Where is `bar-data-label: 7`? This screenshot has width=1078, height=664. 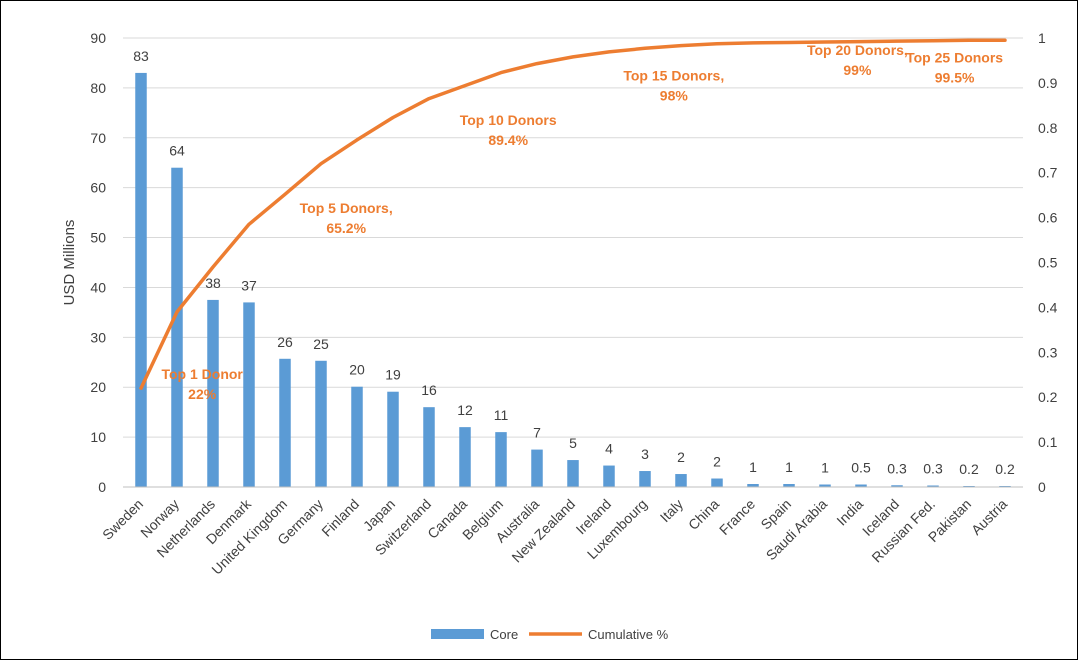 bar-data-label: 7 is located at coordinates (537, 433).